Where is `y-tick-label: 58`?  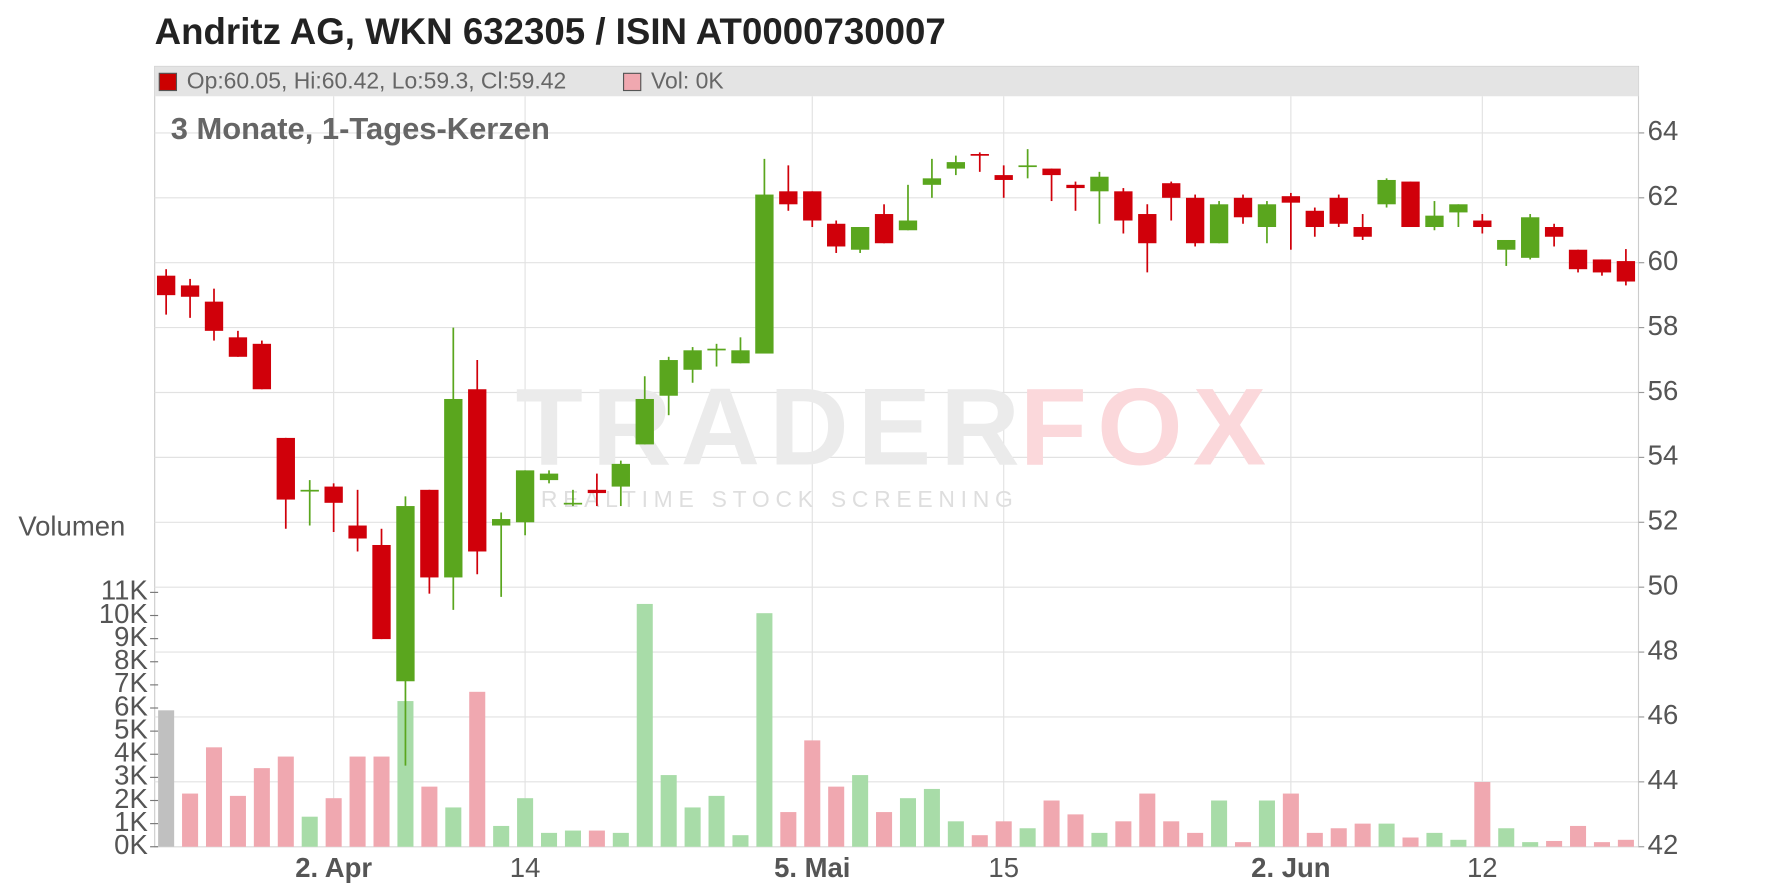
y-tick-label: 58 is located at coordinates (1663, 325).